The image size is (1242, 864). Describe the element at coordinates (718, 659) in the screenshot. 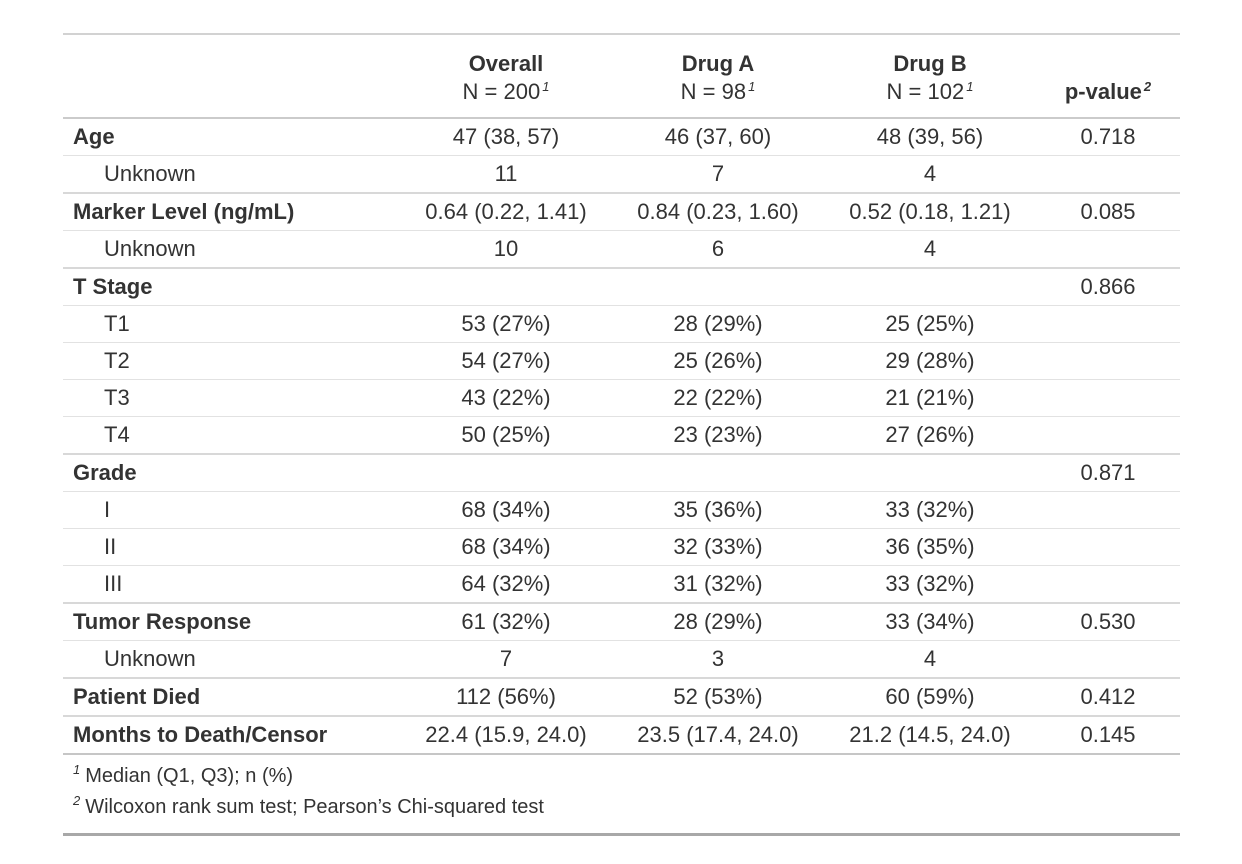

I see `drug-a-value-cell: 3` at that location.